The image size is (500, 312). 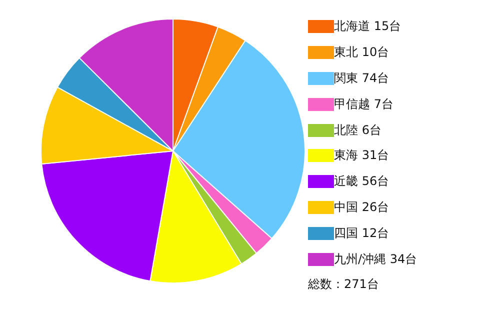 What do you see at coordinates (376, 155) in the screenshot?
I see `data-label: 31台` at bounding box center [376, 155].